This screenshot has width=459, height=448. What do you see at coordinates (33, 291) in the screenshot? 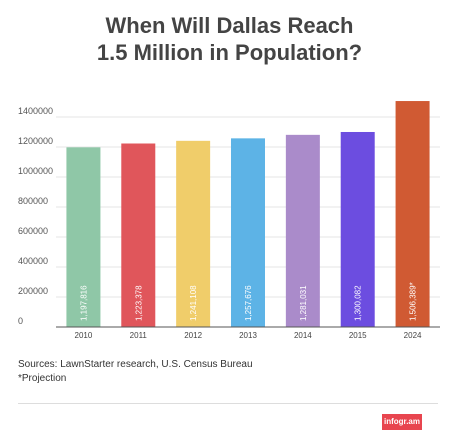
I see `y-tick-label: 200000` at bounding box center [33, 291].